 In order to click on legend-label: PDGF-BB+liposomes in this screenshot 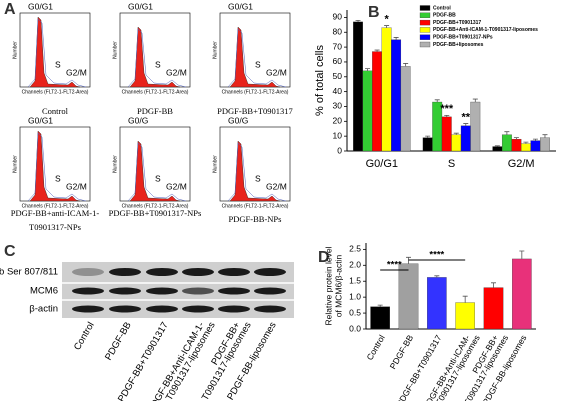, I will do `click(458, 45)`.